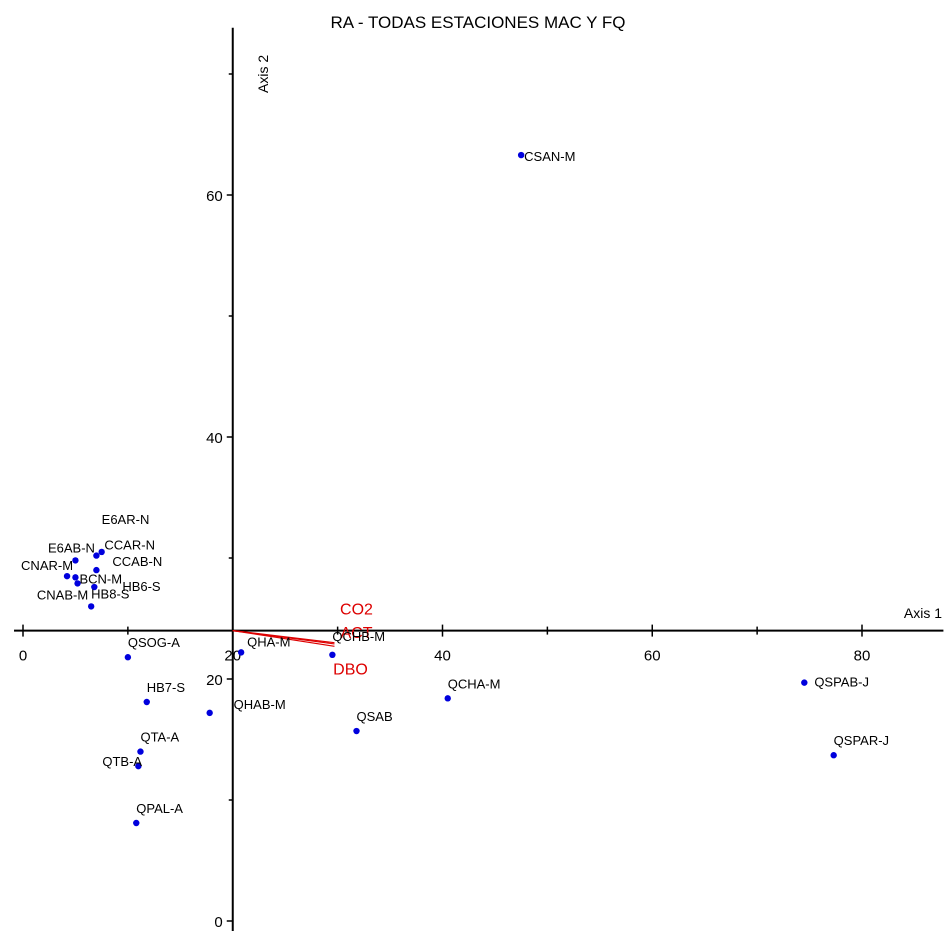  I want to click on point-label: CCAR-N, so click(129, 545).